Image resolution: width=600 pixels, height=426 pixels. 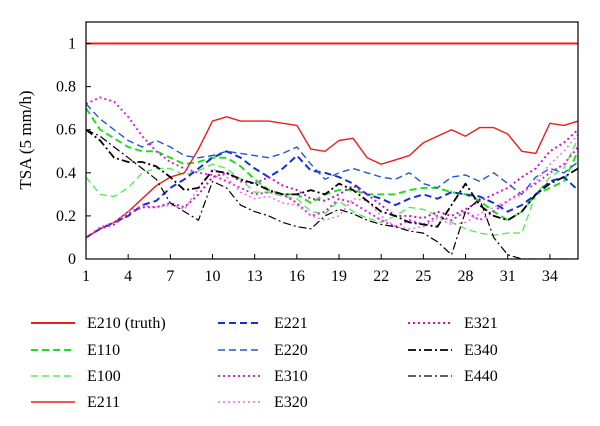 I want to click on x-tick-label: 22, so click(x=381, y=276).